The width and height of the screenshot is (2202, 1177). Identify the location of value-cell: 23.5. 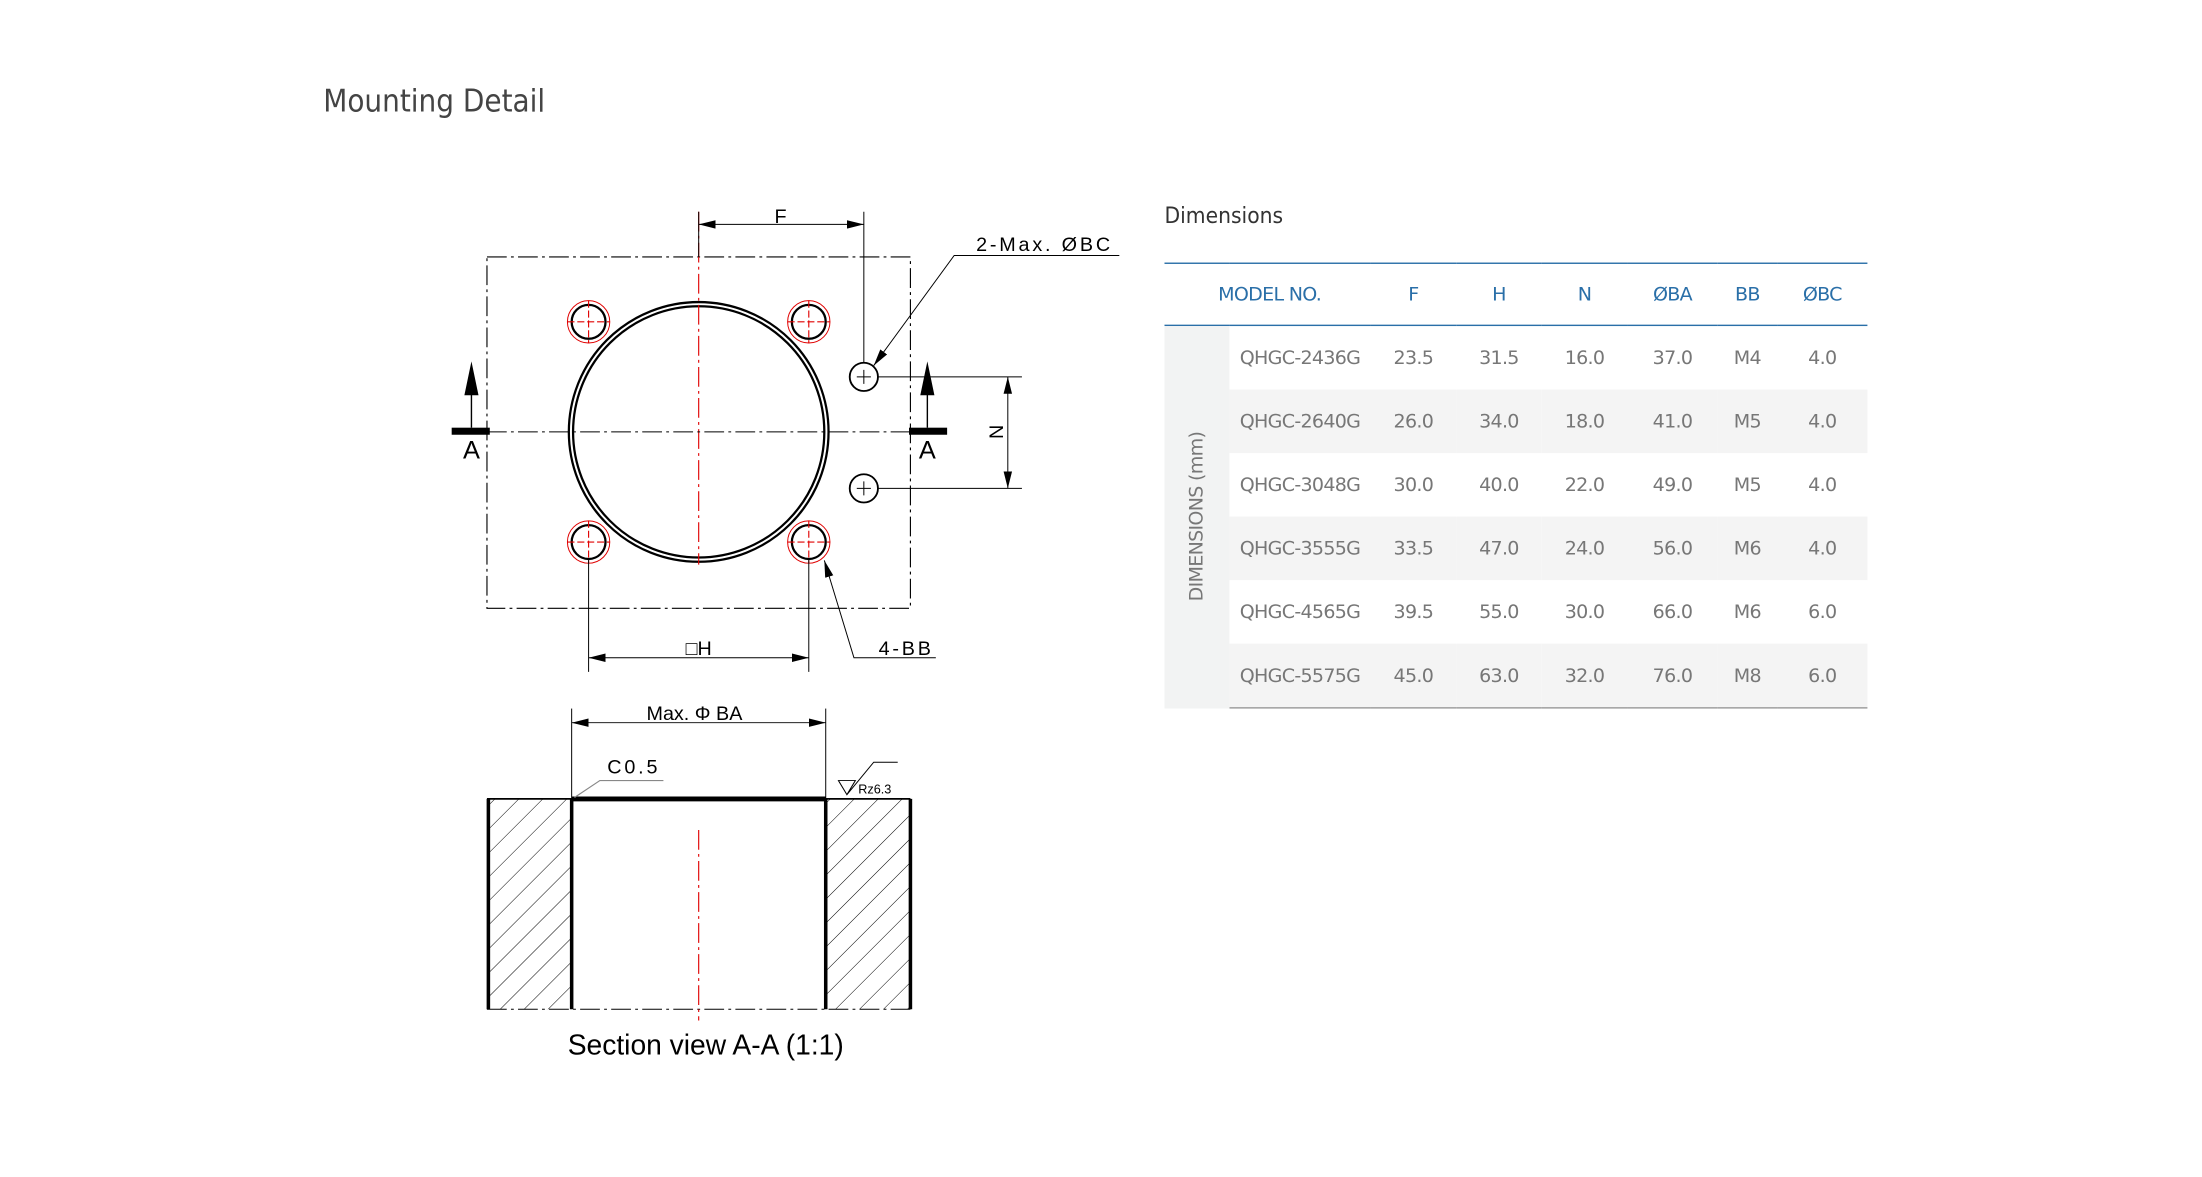
(1413, 358).